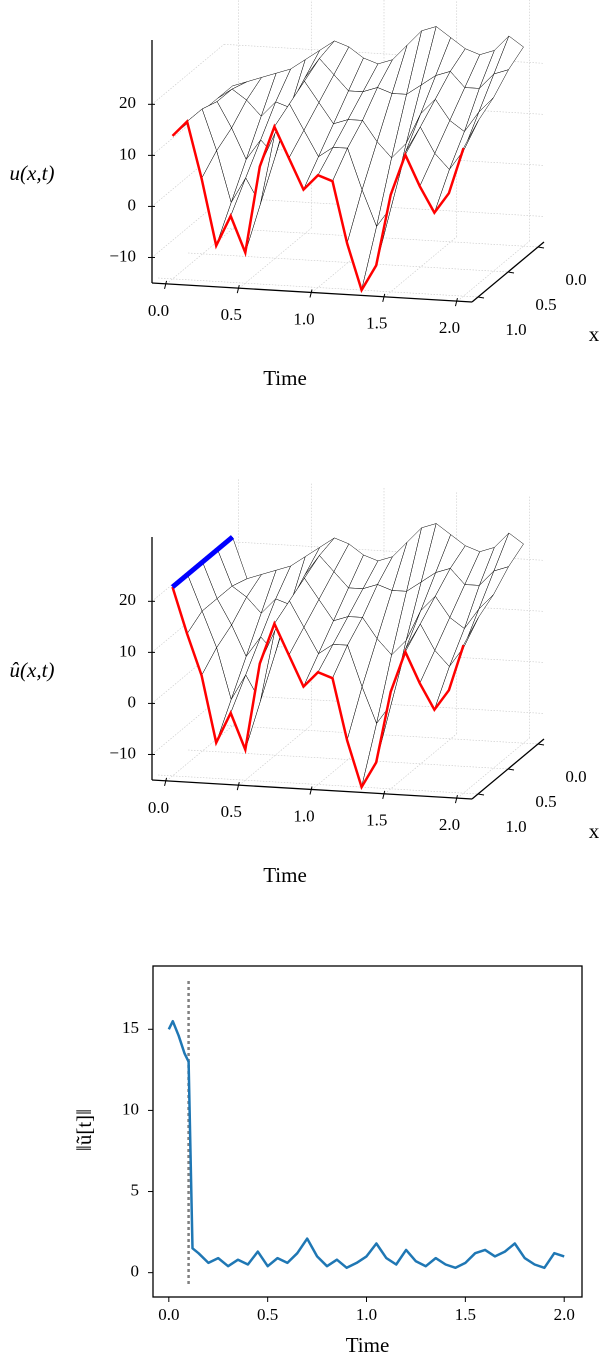 The height and width of the screenshot is (1360, 600). Describe the element at coordinates (366, 1144) in the screenshot. I see `series-line` at that location.